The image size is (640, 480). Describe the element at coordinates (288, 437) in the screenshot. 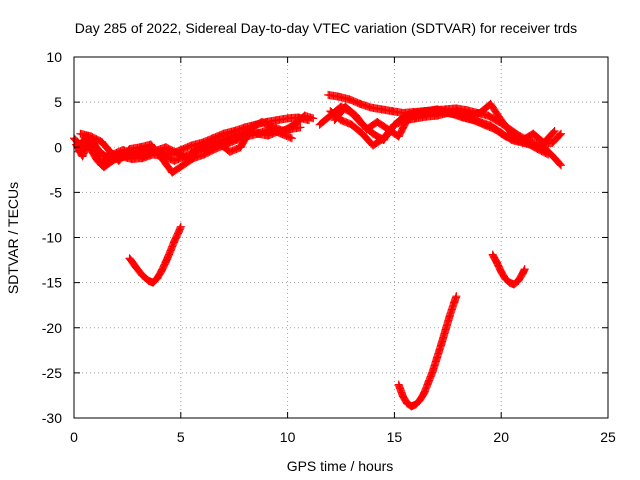

I see `x-tick-label: 10` at that location.